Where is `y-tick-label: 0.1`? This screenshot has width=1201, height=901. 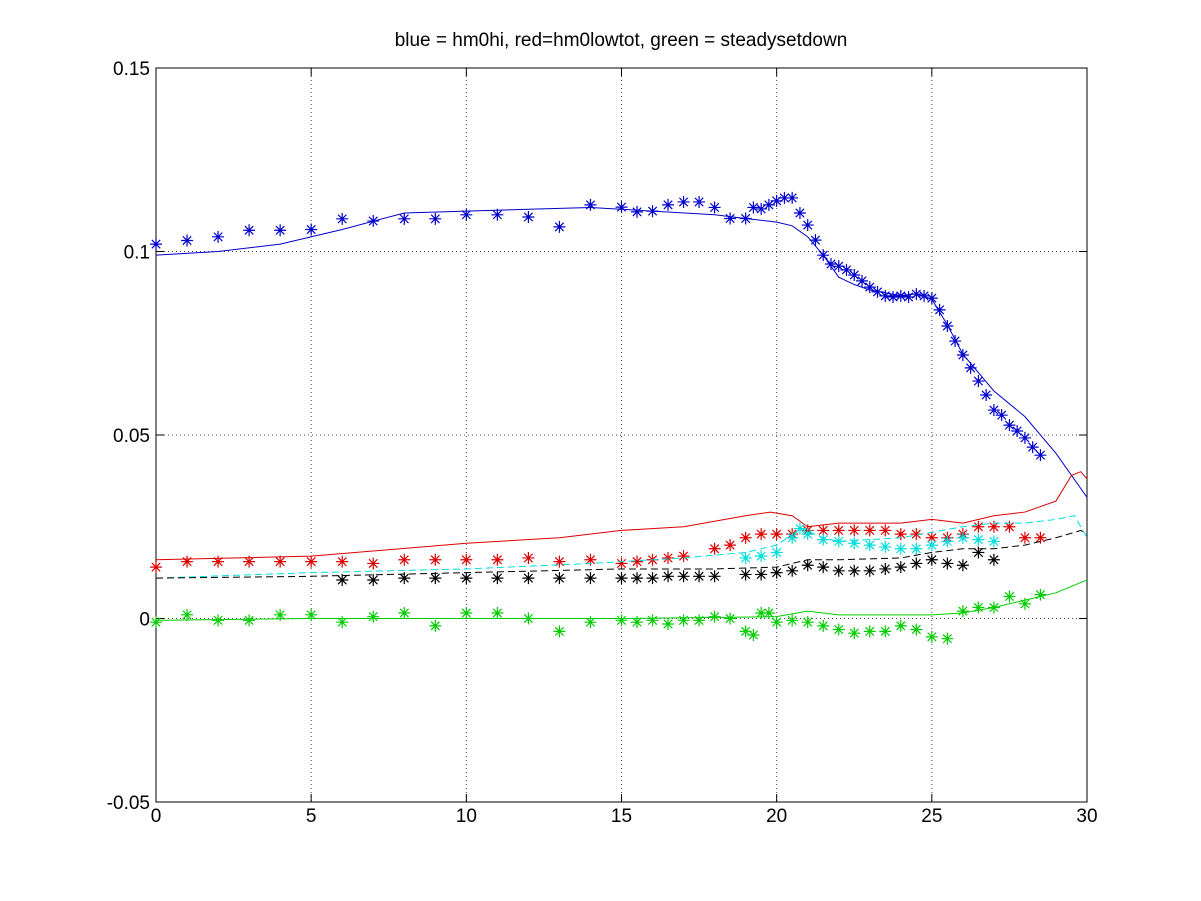 y-tick-label: 0.1 is located at coordinates (137, 253).